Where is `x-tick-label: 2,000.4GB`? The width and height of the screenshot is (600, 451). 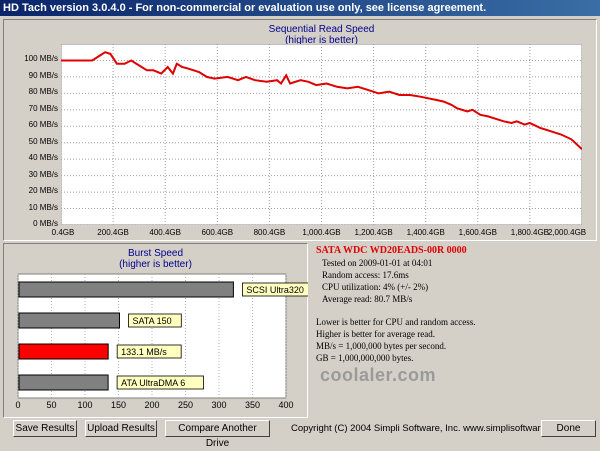 x-tick-label: 2,000.4GB is located at coordinates (567, 232).